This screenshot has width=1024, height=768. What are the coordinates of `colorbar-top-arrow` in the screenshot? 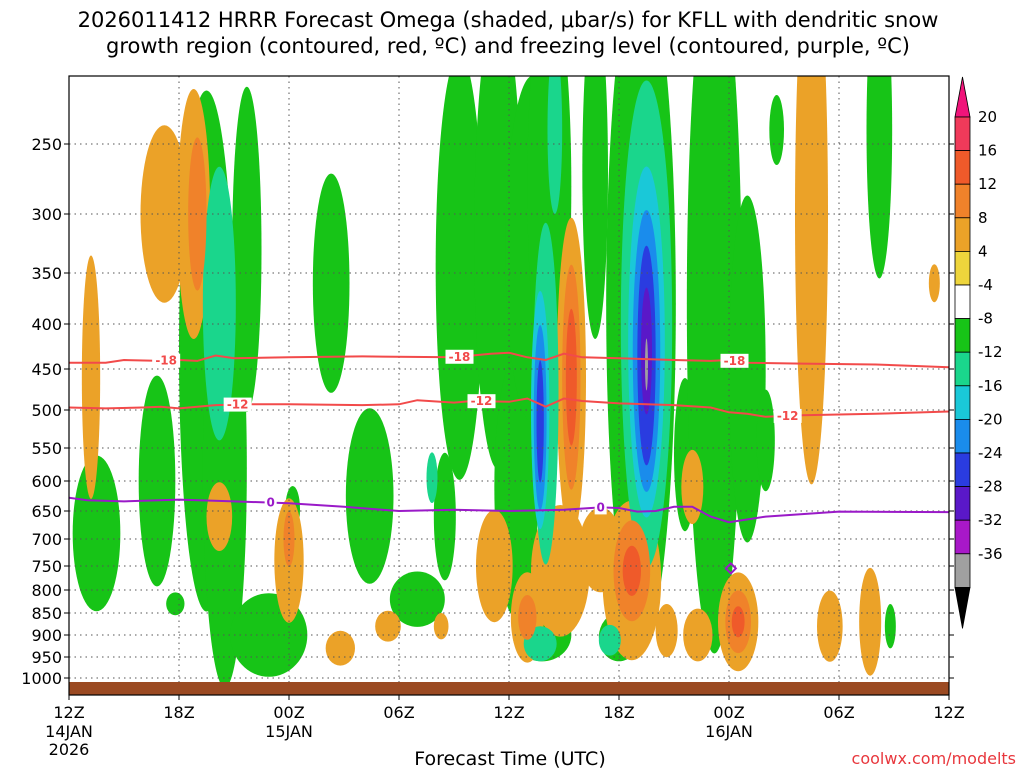 It's located at (962, 97).